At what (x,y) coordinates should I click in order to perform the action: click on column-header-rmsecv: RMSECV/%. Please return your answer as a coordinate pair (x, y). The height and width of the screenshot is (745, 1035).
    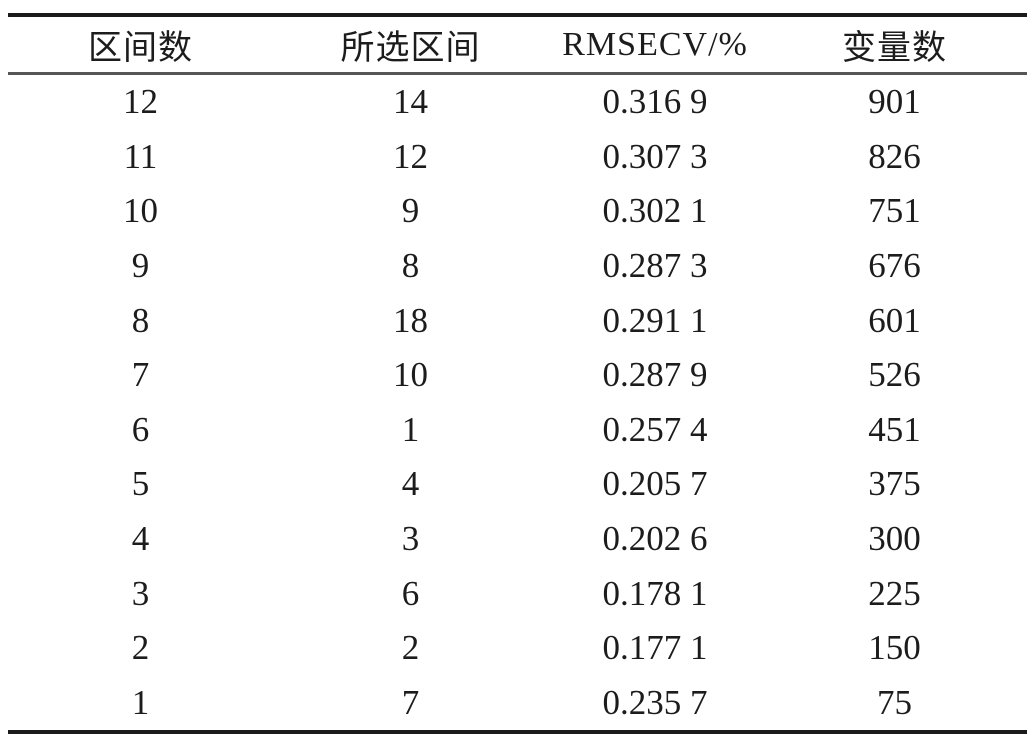
    Looking at the image, I should click on (655, 45).